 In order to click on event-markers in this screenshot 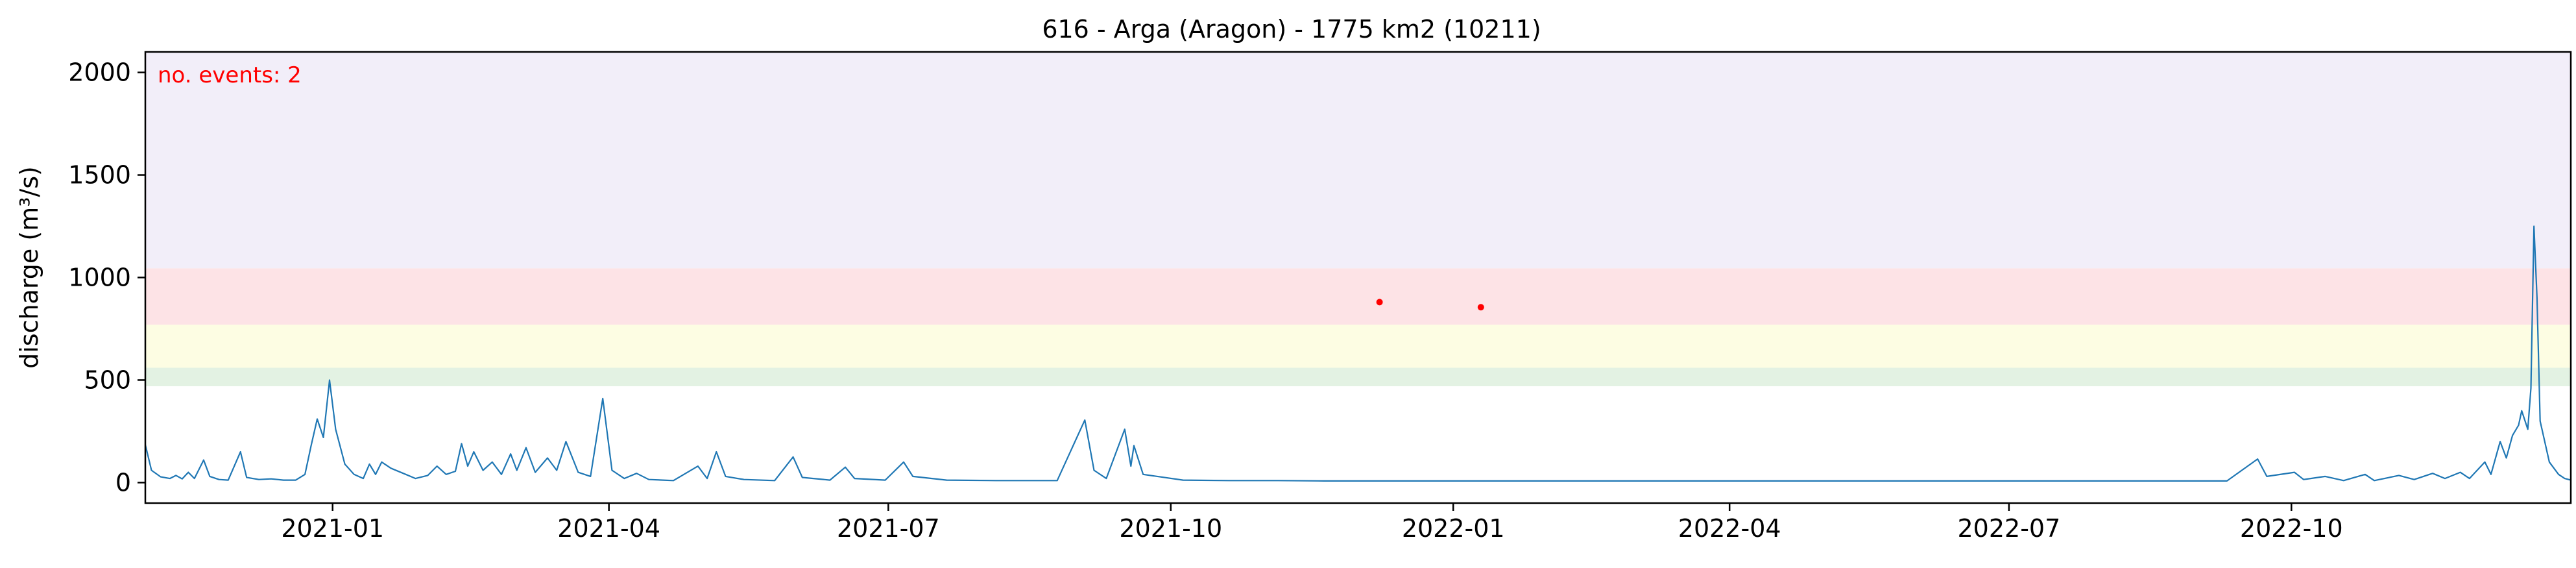, I will do `click(1430, 305)`.